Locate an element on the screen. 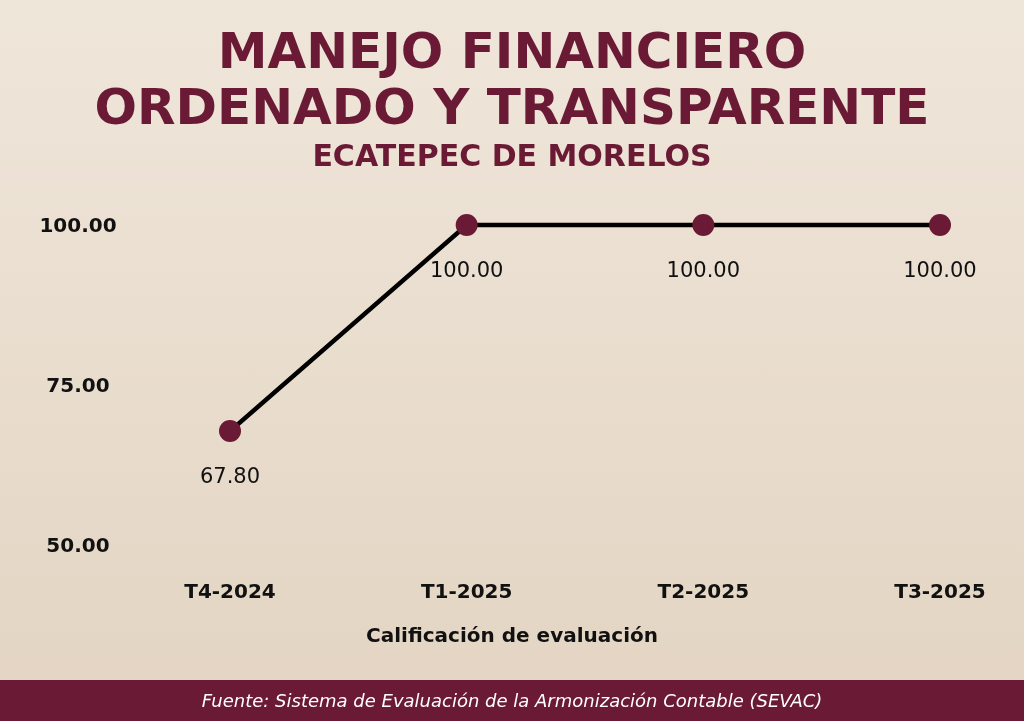 The image size is (1024, 721). x-axis-title: Calificación de evaluación is located at coordinates (512, 635).